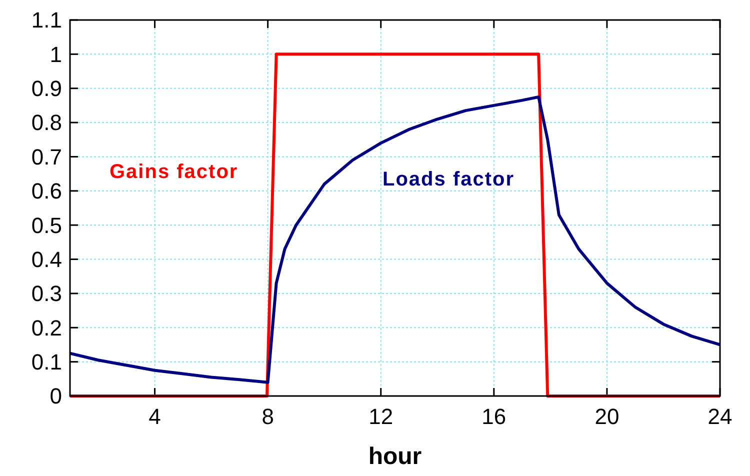 Image resolution: width=750 pixels, height=476 pixels. I want to click on x-tick-label: 4, so click(154, 416).